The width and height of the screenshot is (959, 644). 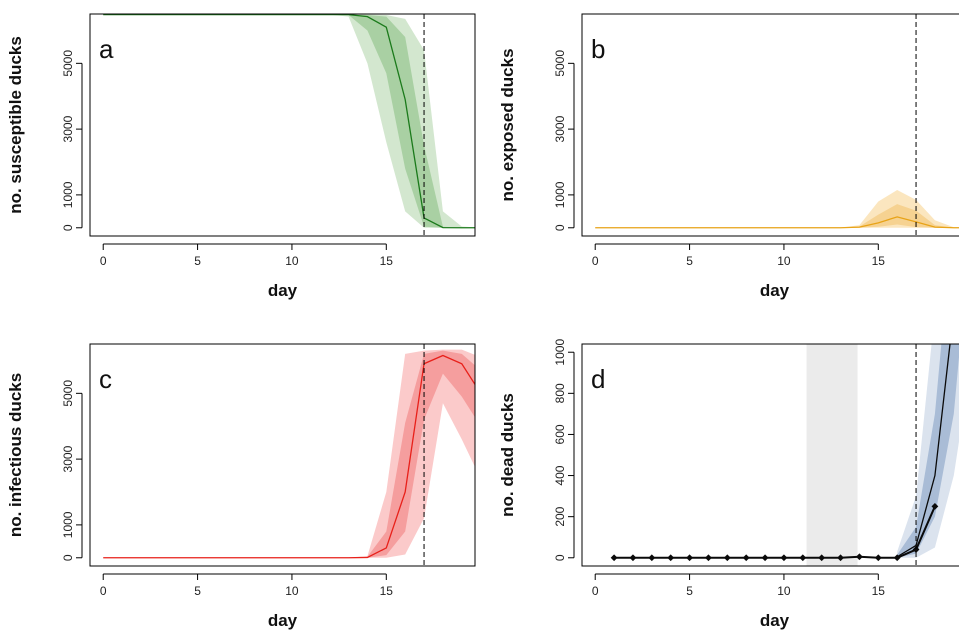 I want to click on y-axis-label: no. exposed ducks, so click(x=507, y=124).